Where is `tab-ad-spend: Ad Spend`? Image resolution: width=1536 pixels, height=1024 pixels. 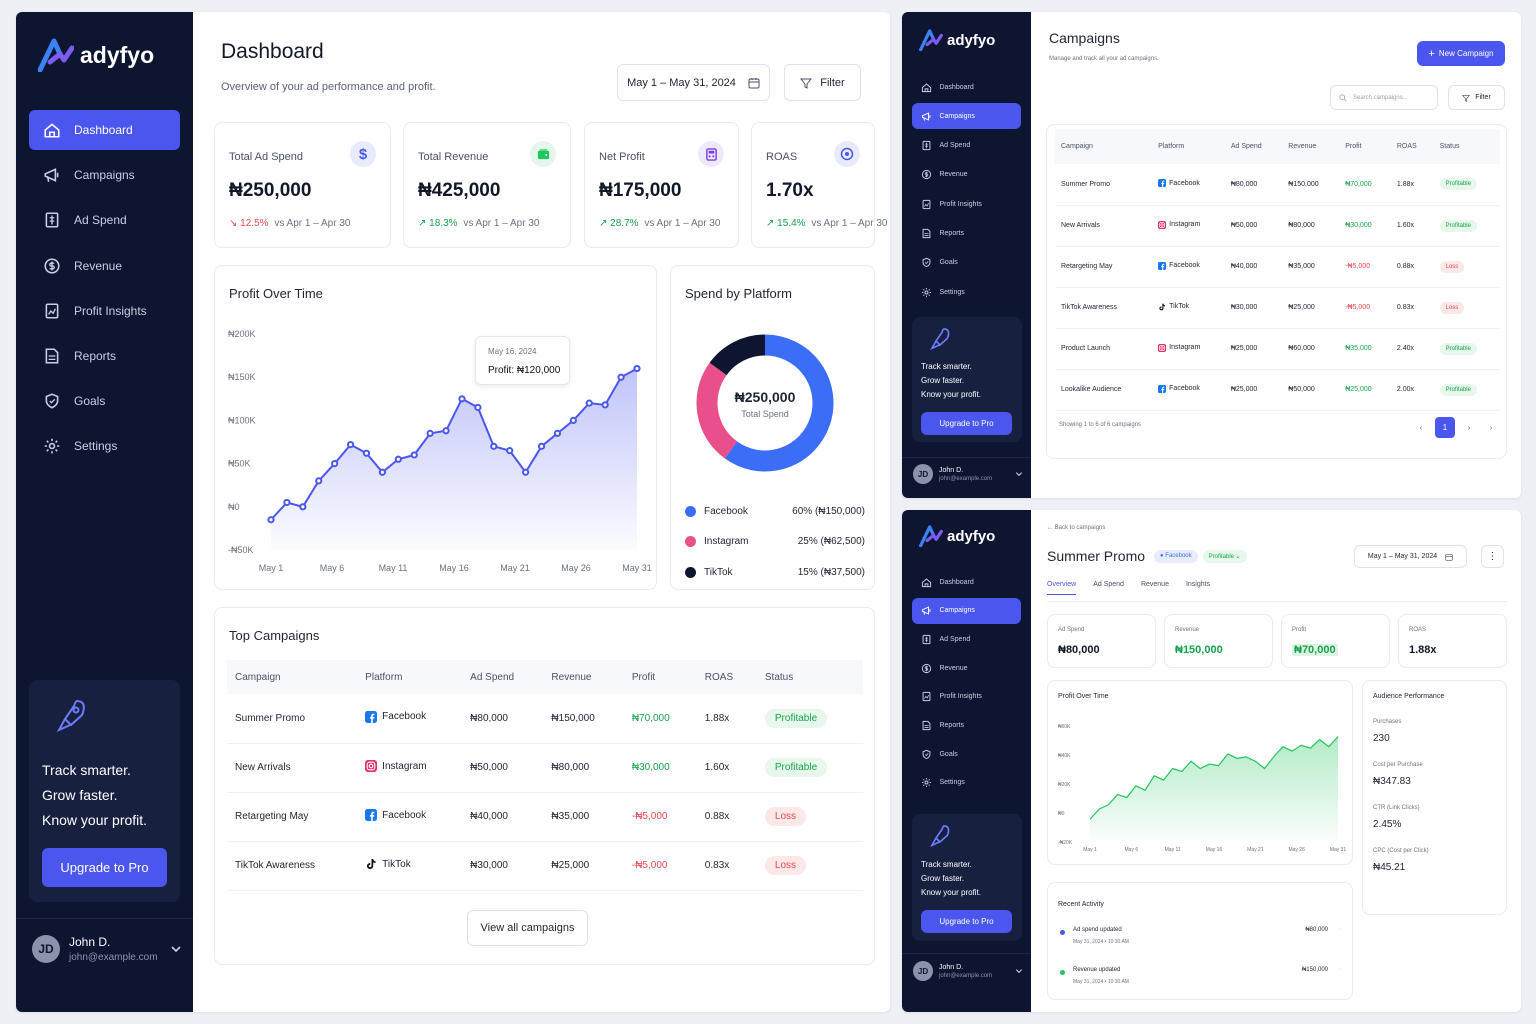
tab-ad-spend: Ad Spend is located at coordinates (1108, 584).